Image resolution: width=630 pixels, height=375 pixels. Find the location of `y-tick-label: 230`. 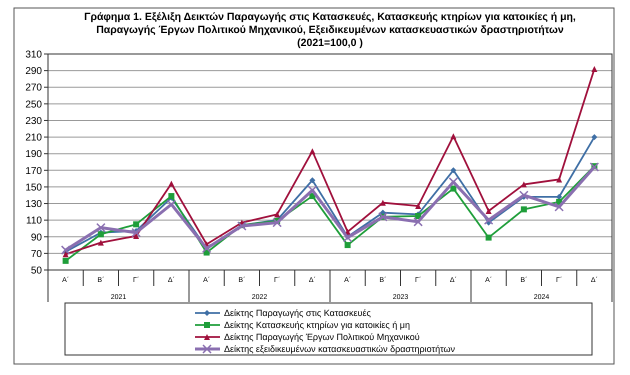

y-tick-label: 230 is located at coordinates (33, 121).